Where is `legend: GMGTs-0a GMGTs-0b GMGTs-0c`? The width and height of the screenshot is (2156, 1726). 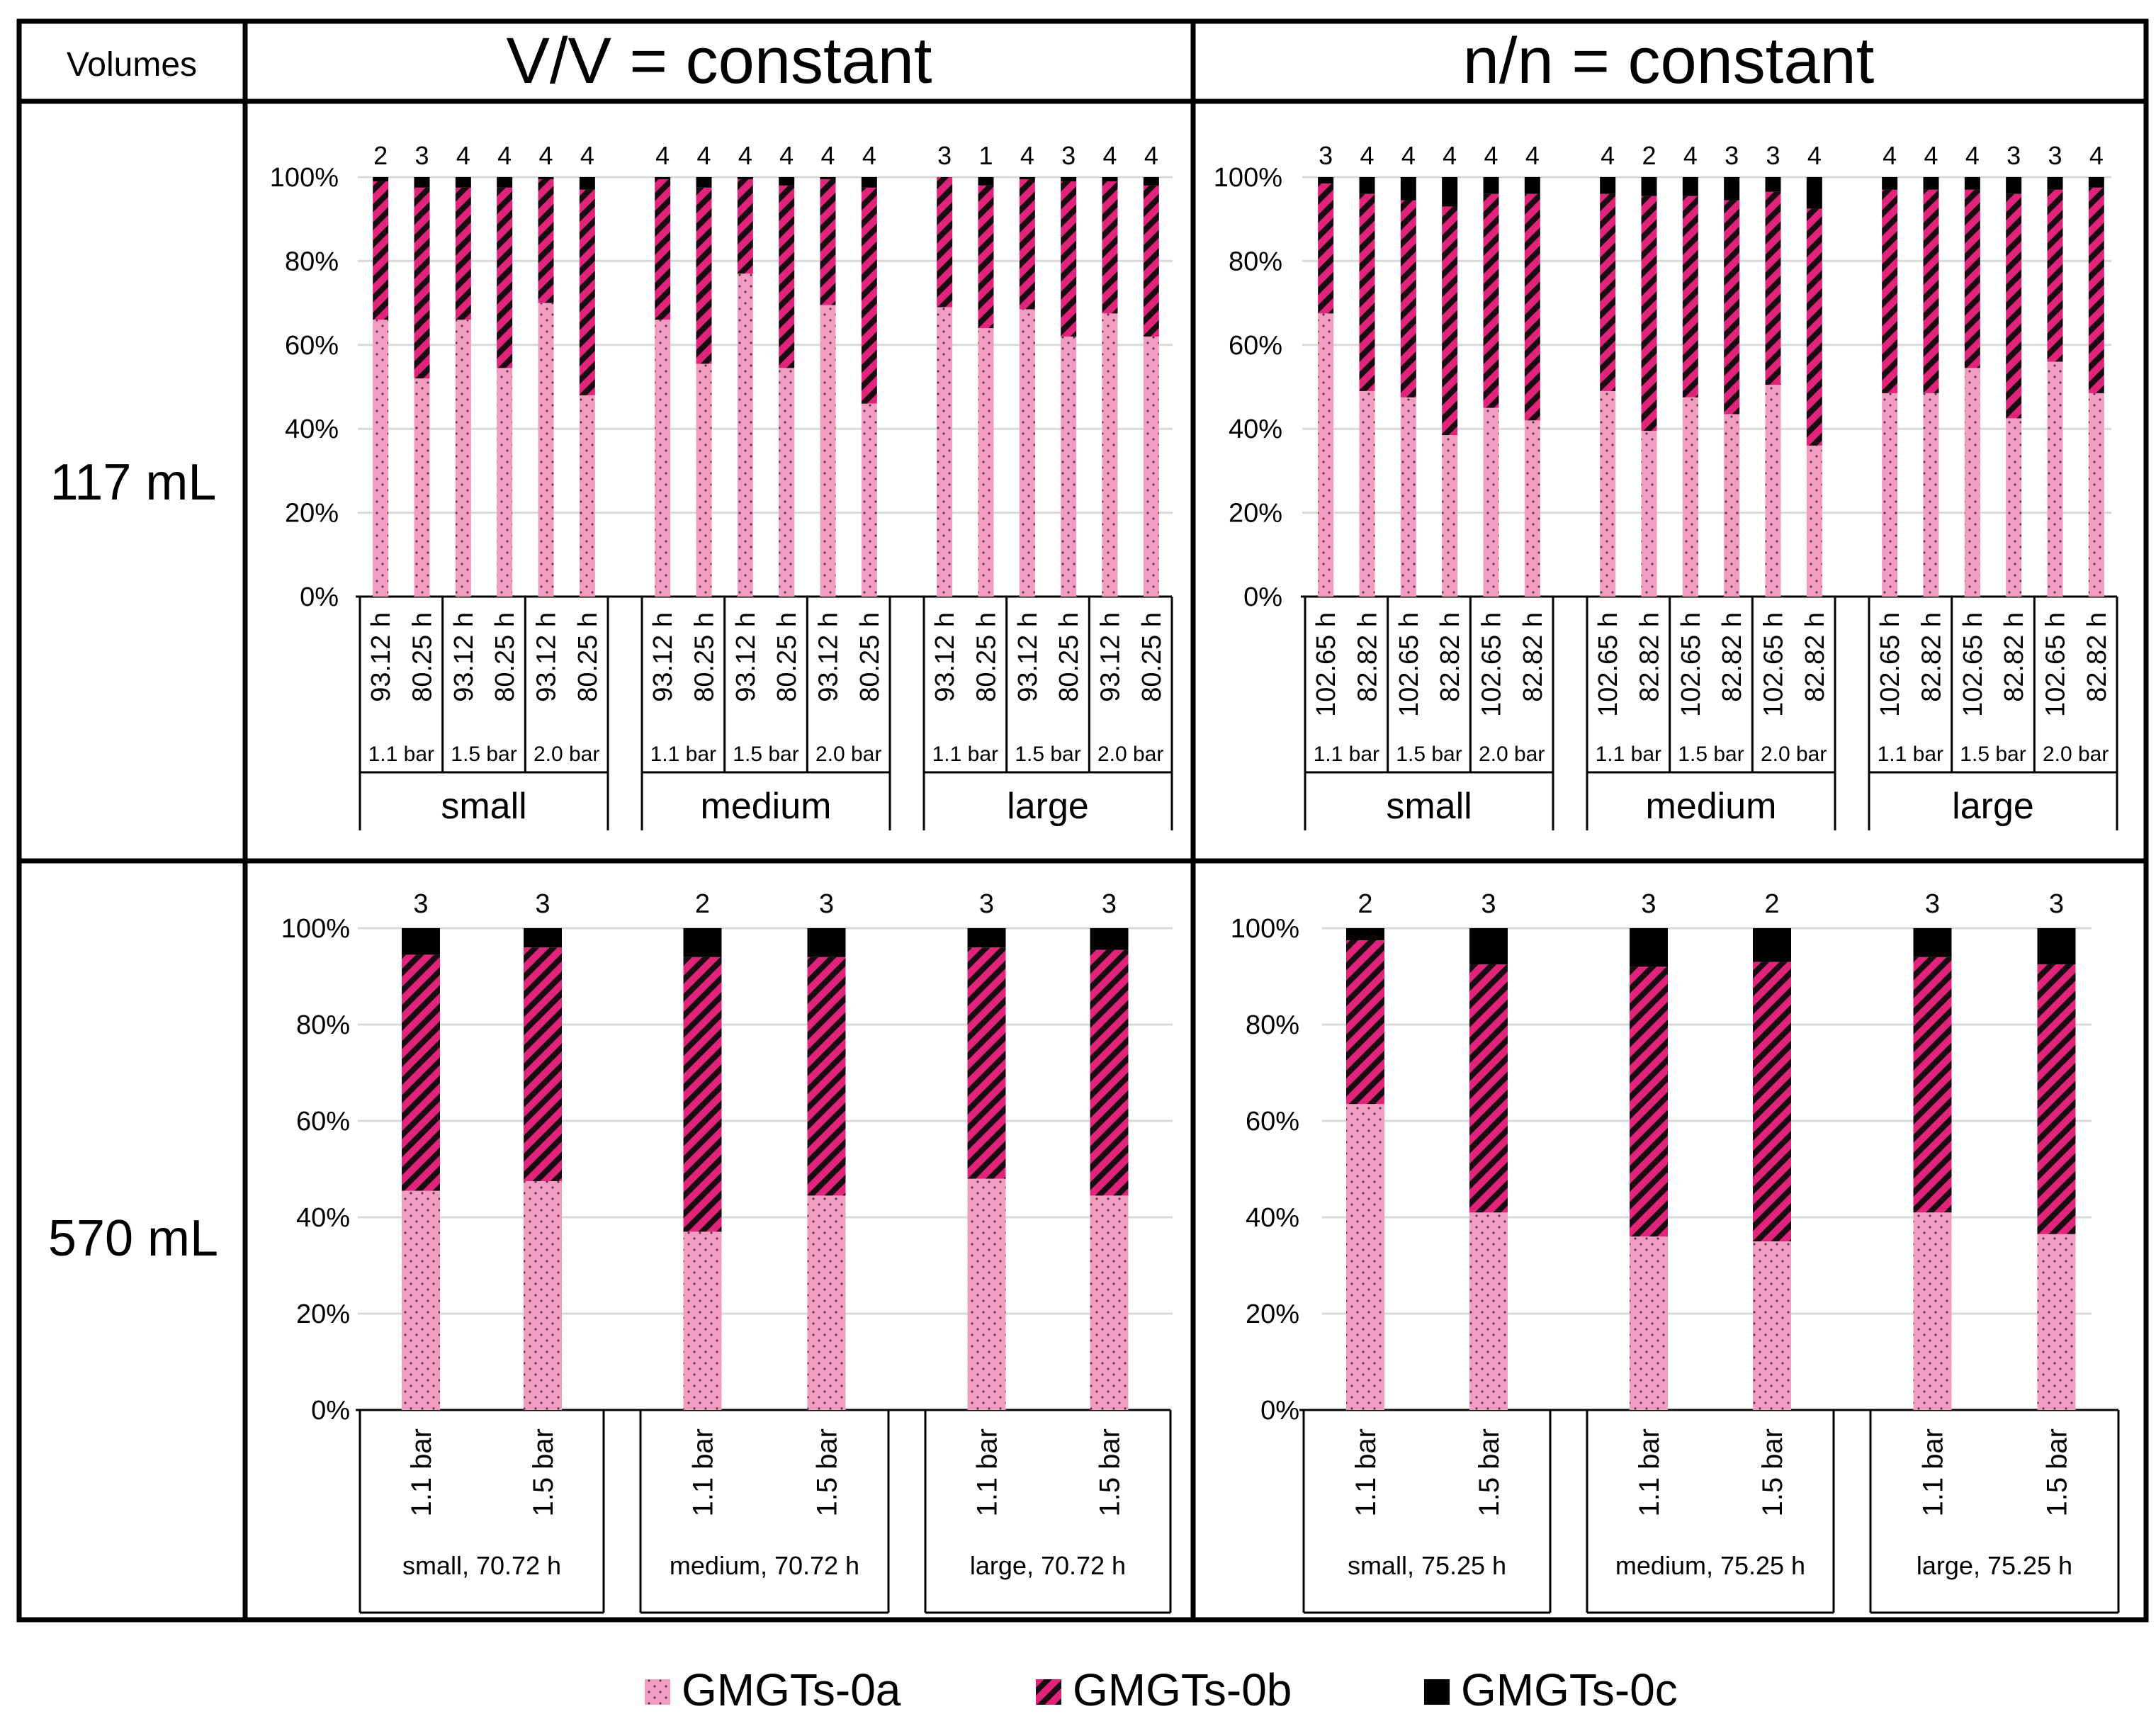
legend: GMGTs-0a GMGTs-0b GMGTs-0c is located at coordinates (1162, 1689).